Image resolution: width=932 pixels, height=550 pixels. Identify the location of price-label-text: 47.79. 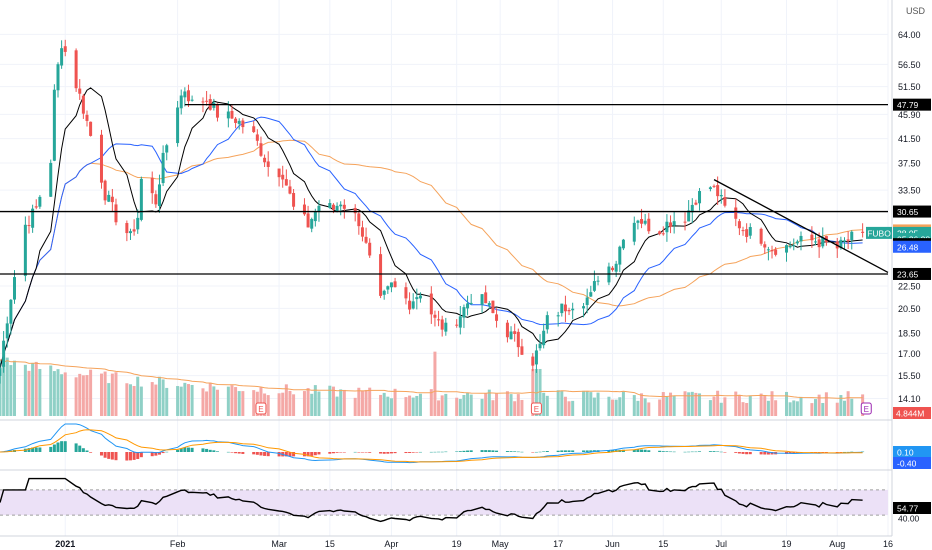
(908, 105).